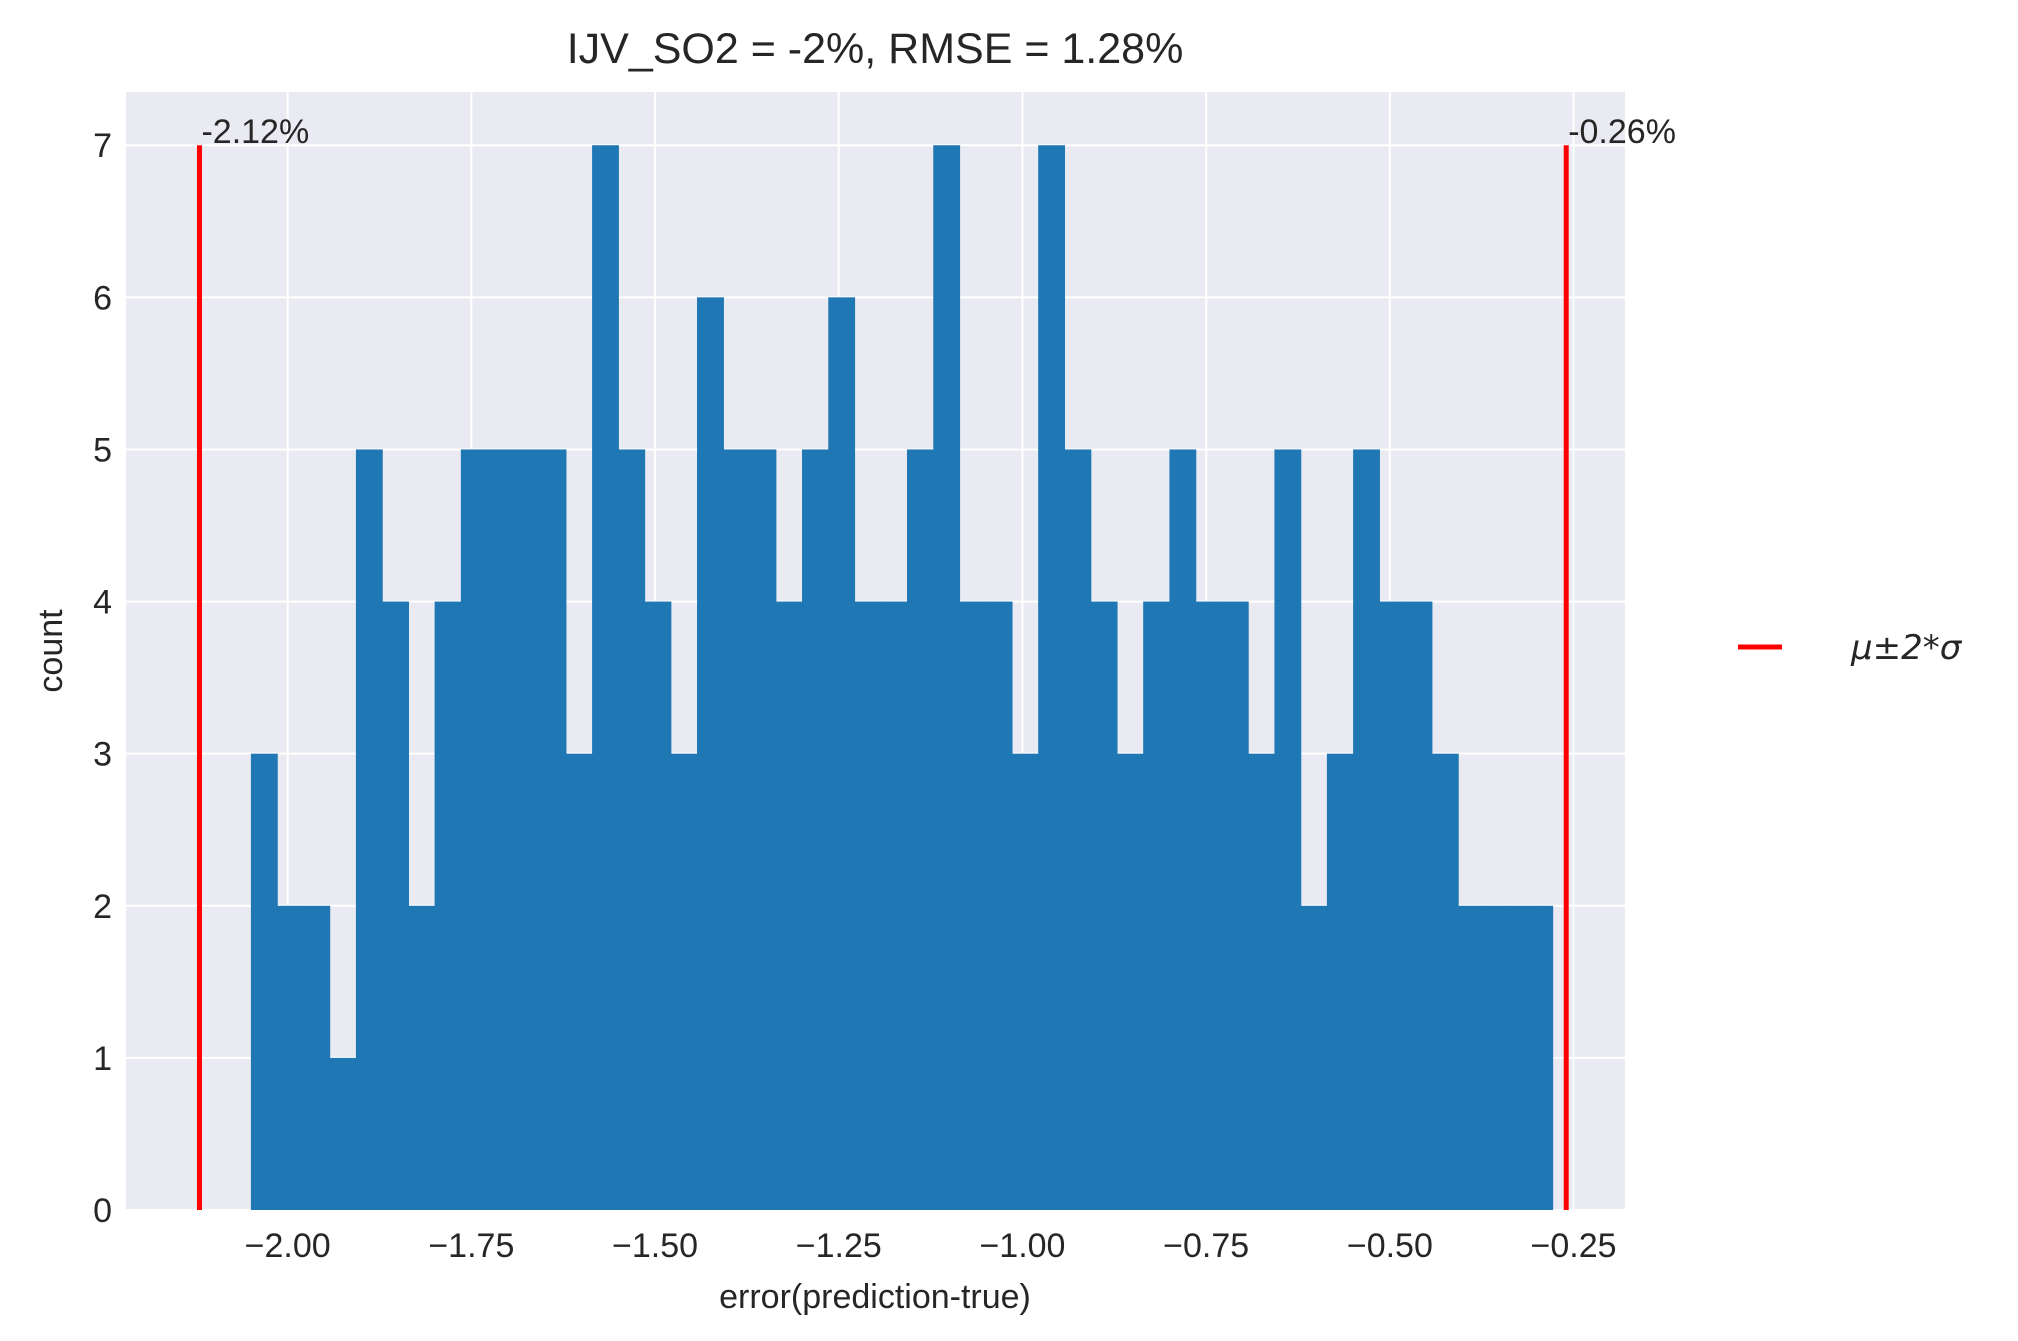  I want to click on y-tick-label: 4, so click(102, 603).